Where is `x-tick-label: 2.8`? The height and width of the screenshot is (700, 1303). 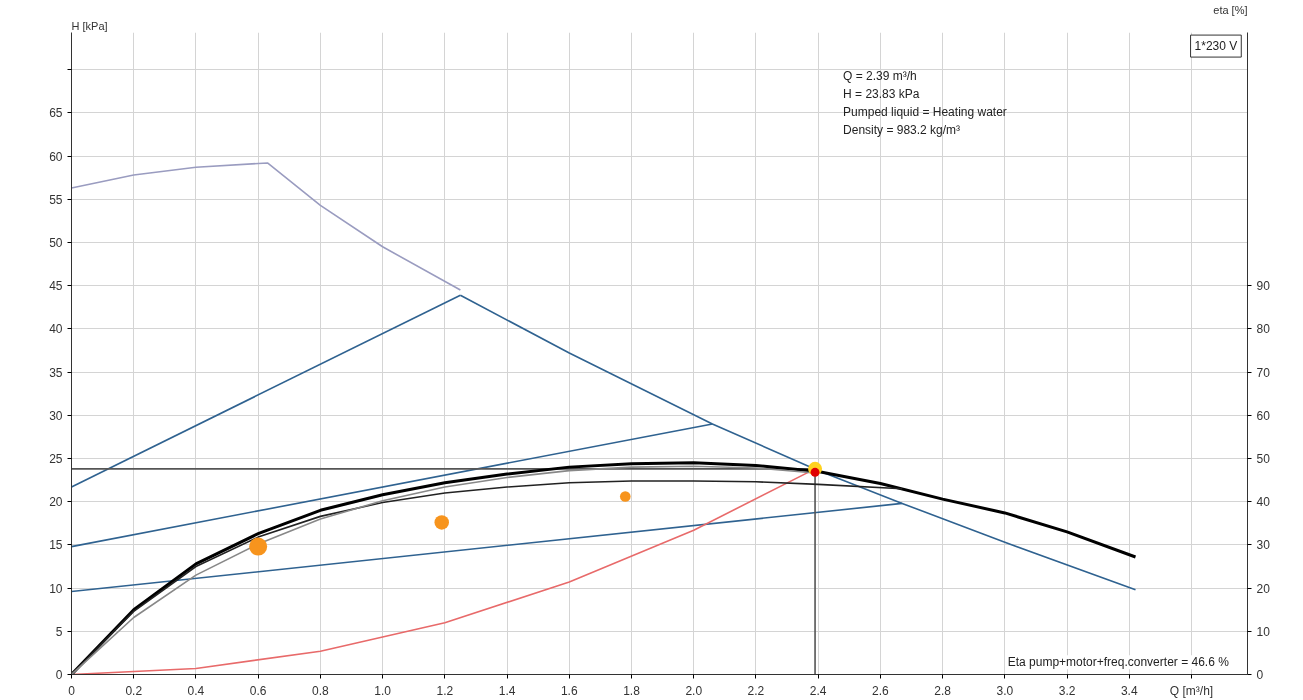
x-tick-label: 2.8 is located at coordinates (943, 690).